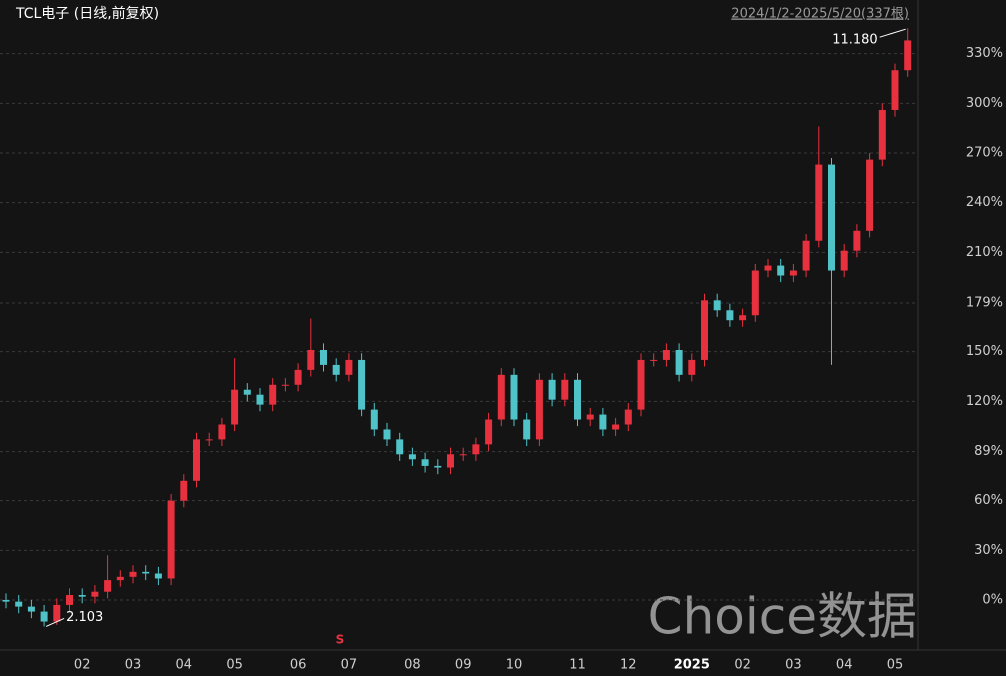 This screenshot has width=1006, height=676. What do you see at coordinates (984, 202) in the screenshot?
I see `y-tick-label: 240%` at bounding box center [984, 202].